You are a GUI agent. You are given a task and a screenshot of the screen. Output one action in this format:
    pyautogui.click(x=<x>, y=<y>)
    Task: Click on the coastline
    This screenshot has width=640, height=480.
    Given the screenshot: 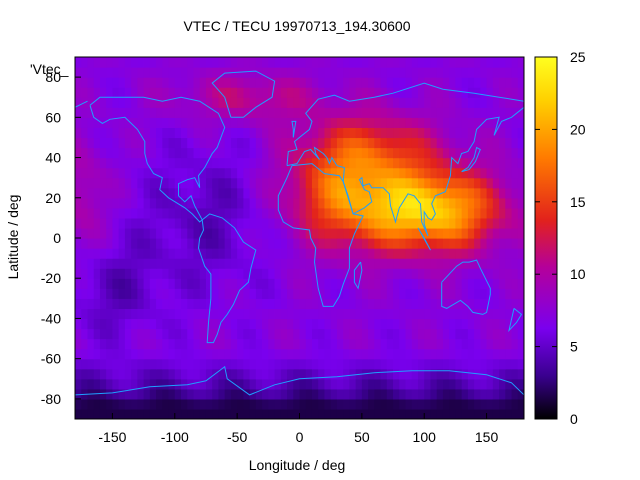 What is the action you would take?
    pyautogui.click(x=515, y=320)
    